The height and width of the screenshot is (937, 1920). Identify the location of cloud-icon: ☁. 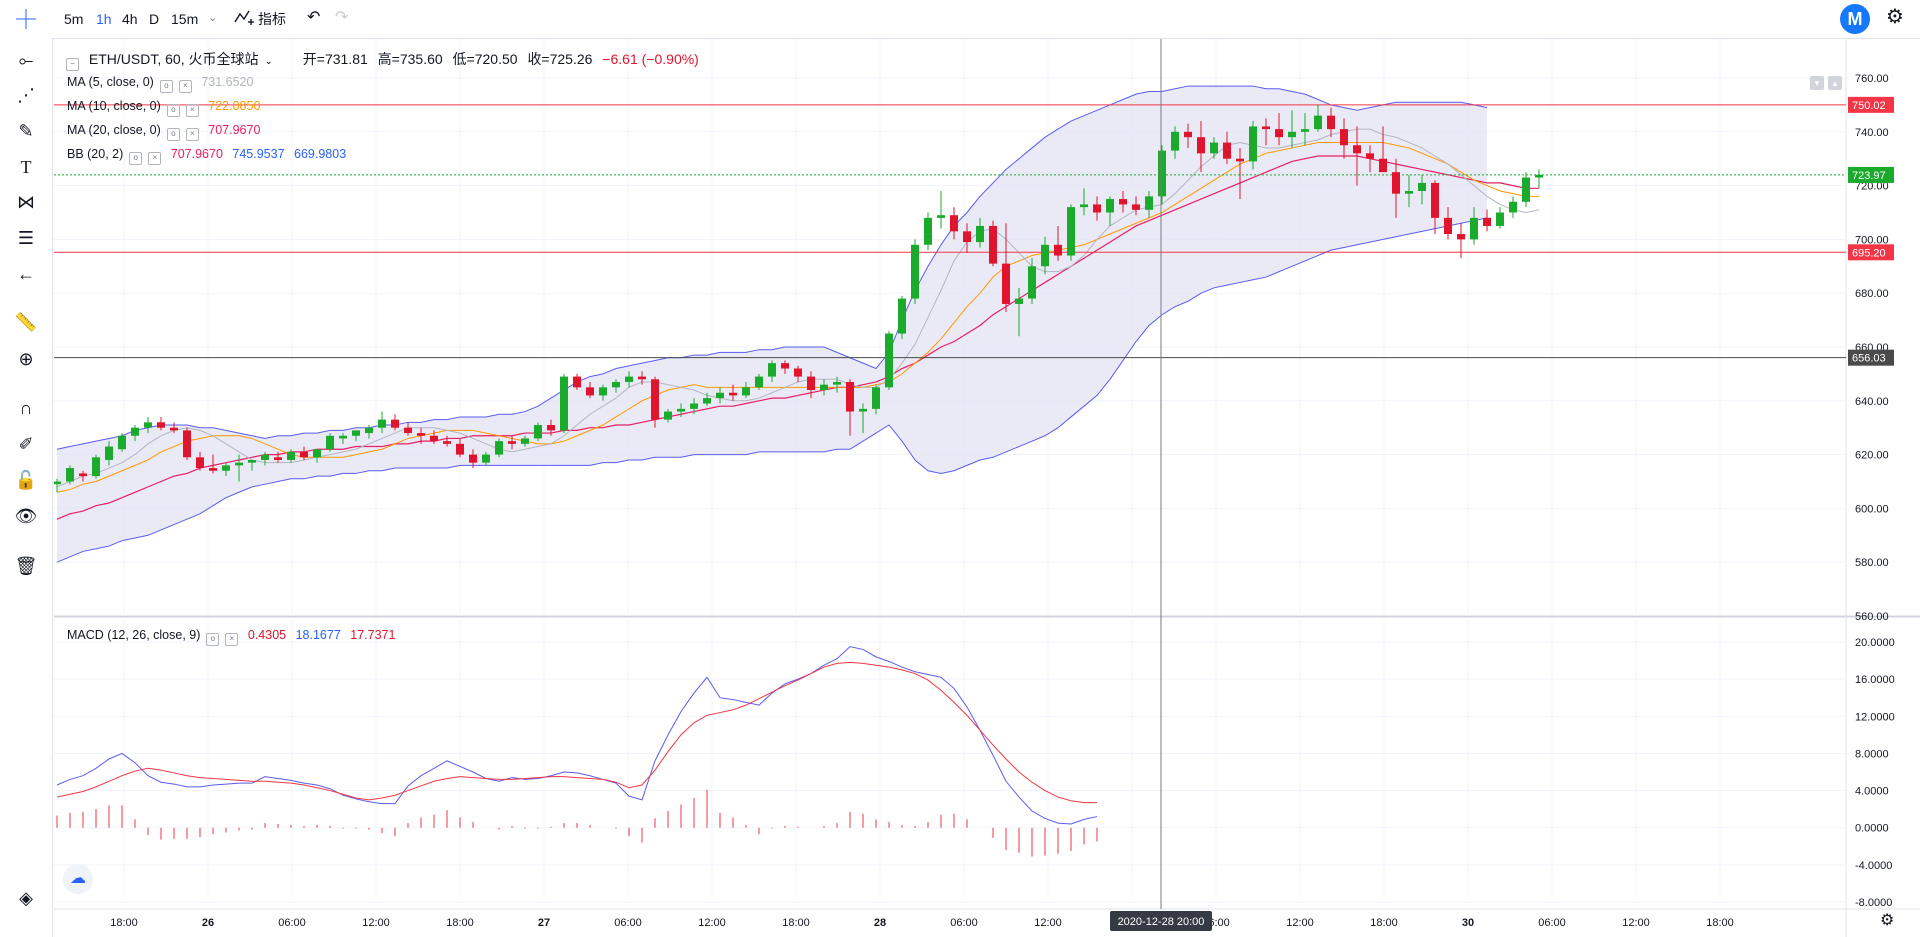
(78, 879).